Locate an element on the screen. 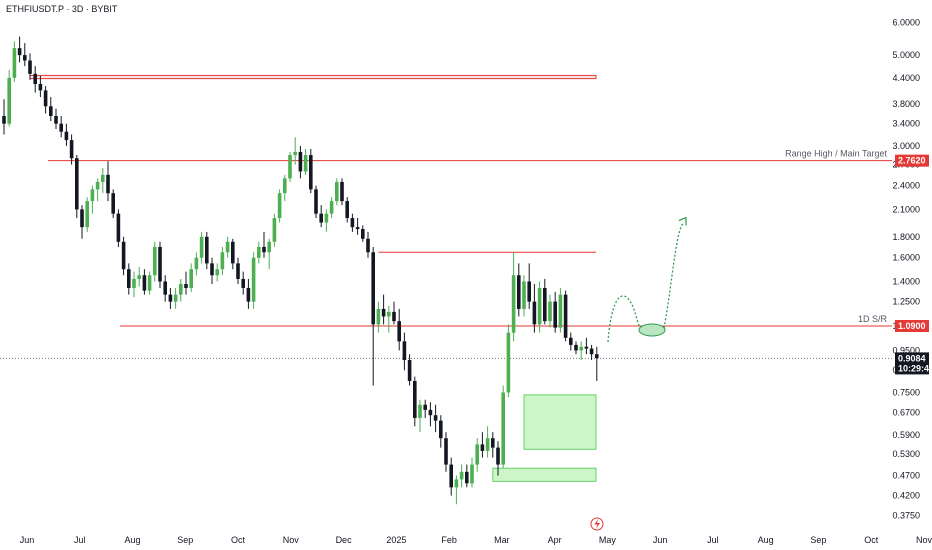 This screenshot has width=932, height=550. y-tick-label: 0.9500 is located at coordinates (906, 350).